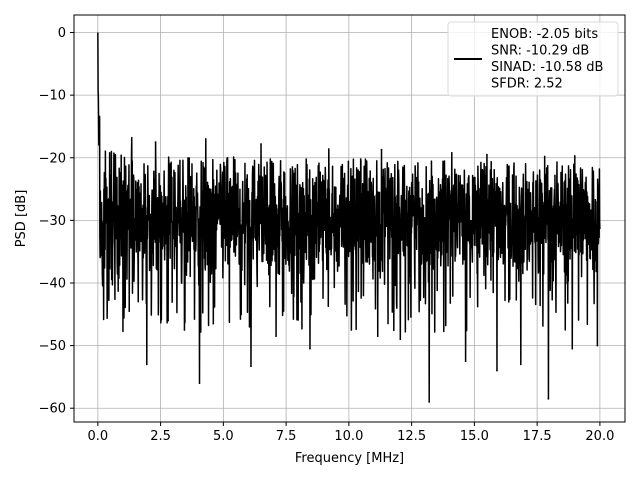 The height and width of the screenshot is (480, 640). Describe the element at coordinates (527, 84) in the screenshot. I see `legend-line-text: SFDR: 2.52` at that location.